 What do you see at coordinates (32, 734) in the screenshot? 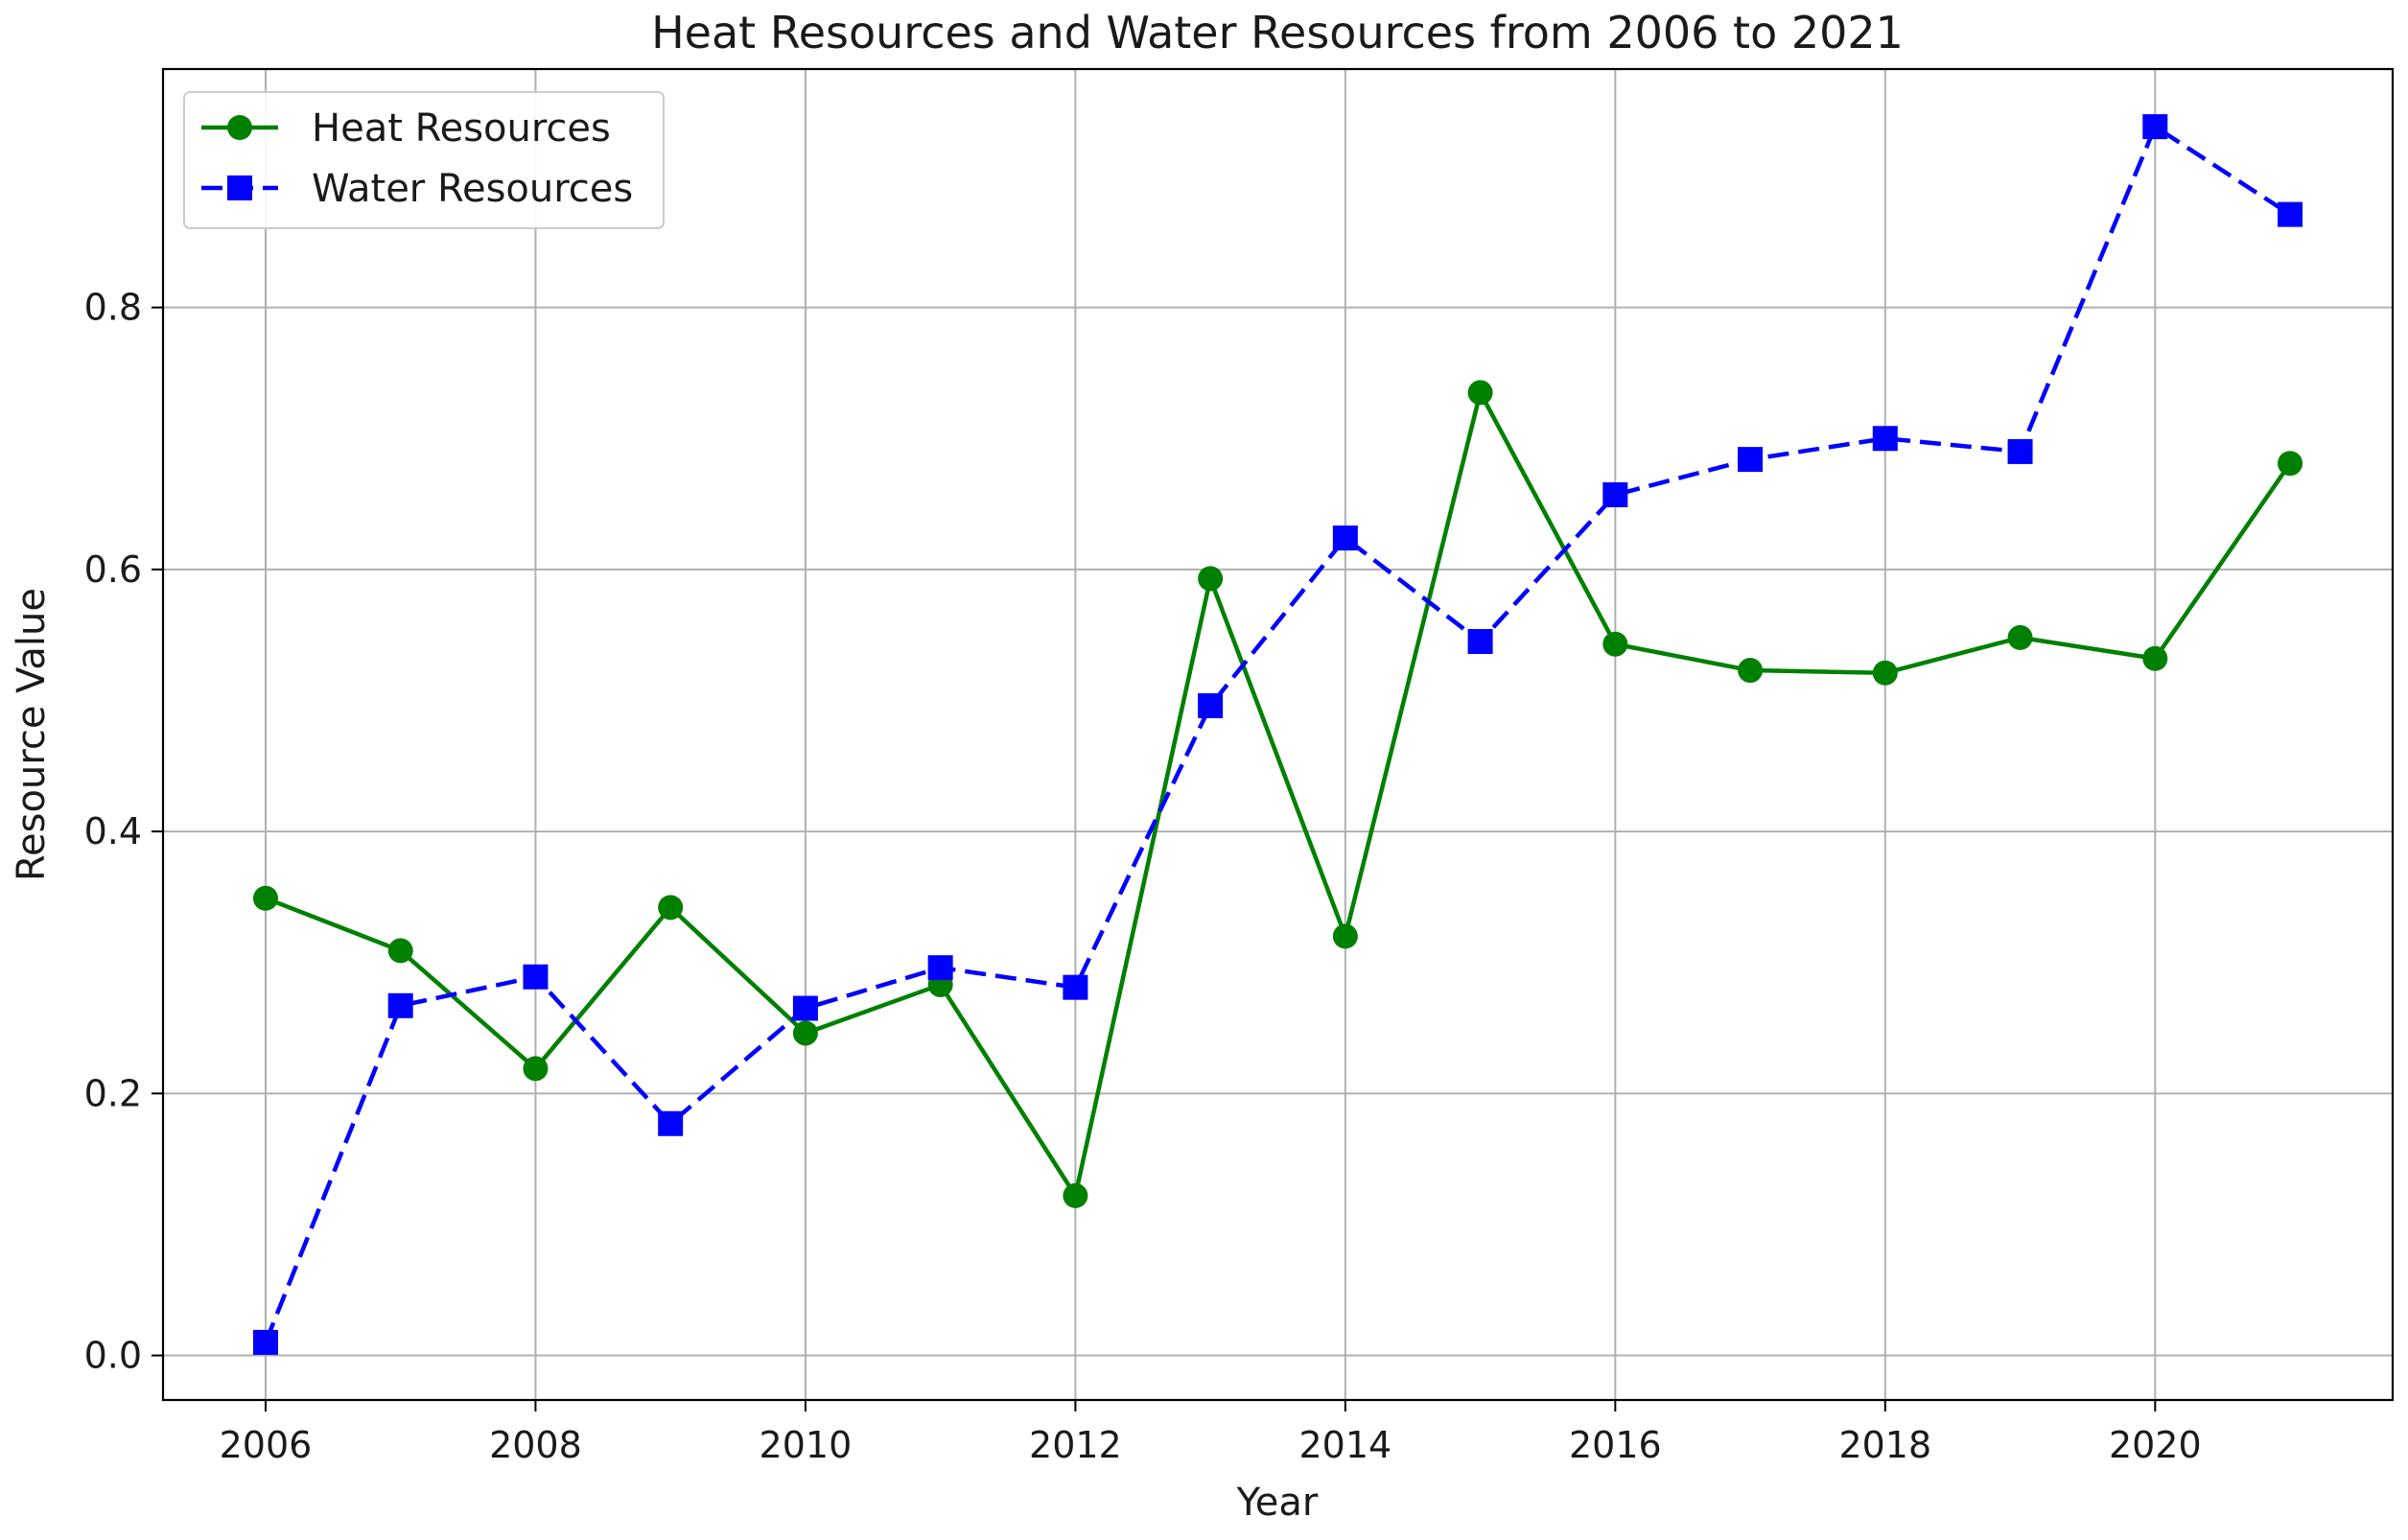
I see `y-axis-label: Resource Value` at bounding box center [32, 734].